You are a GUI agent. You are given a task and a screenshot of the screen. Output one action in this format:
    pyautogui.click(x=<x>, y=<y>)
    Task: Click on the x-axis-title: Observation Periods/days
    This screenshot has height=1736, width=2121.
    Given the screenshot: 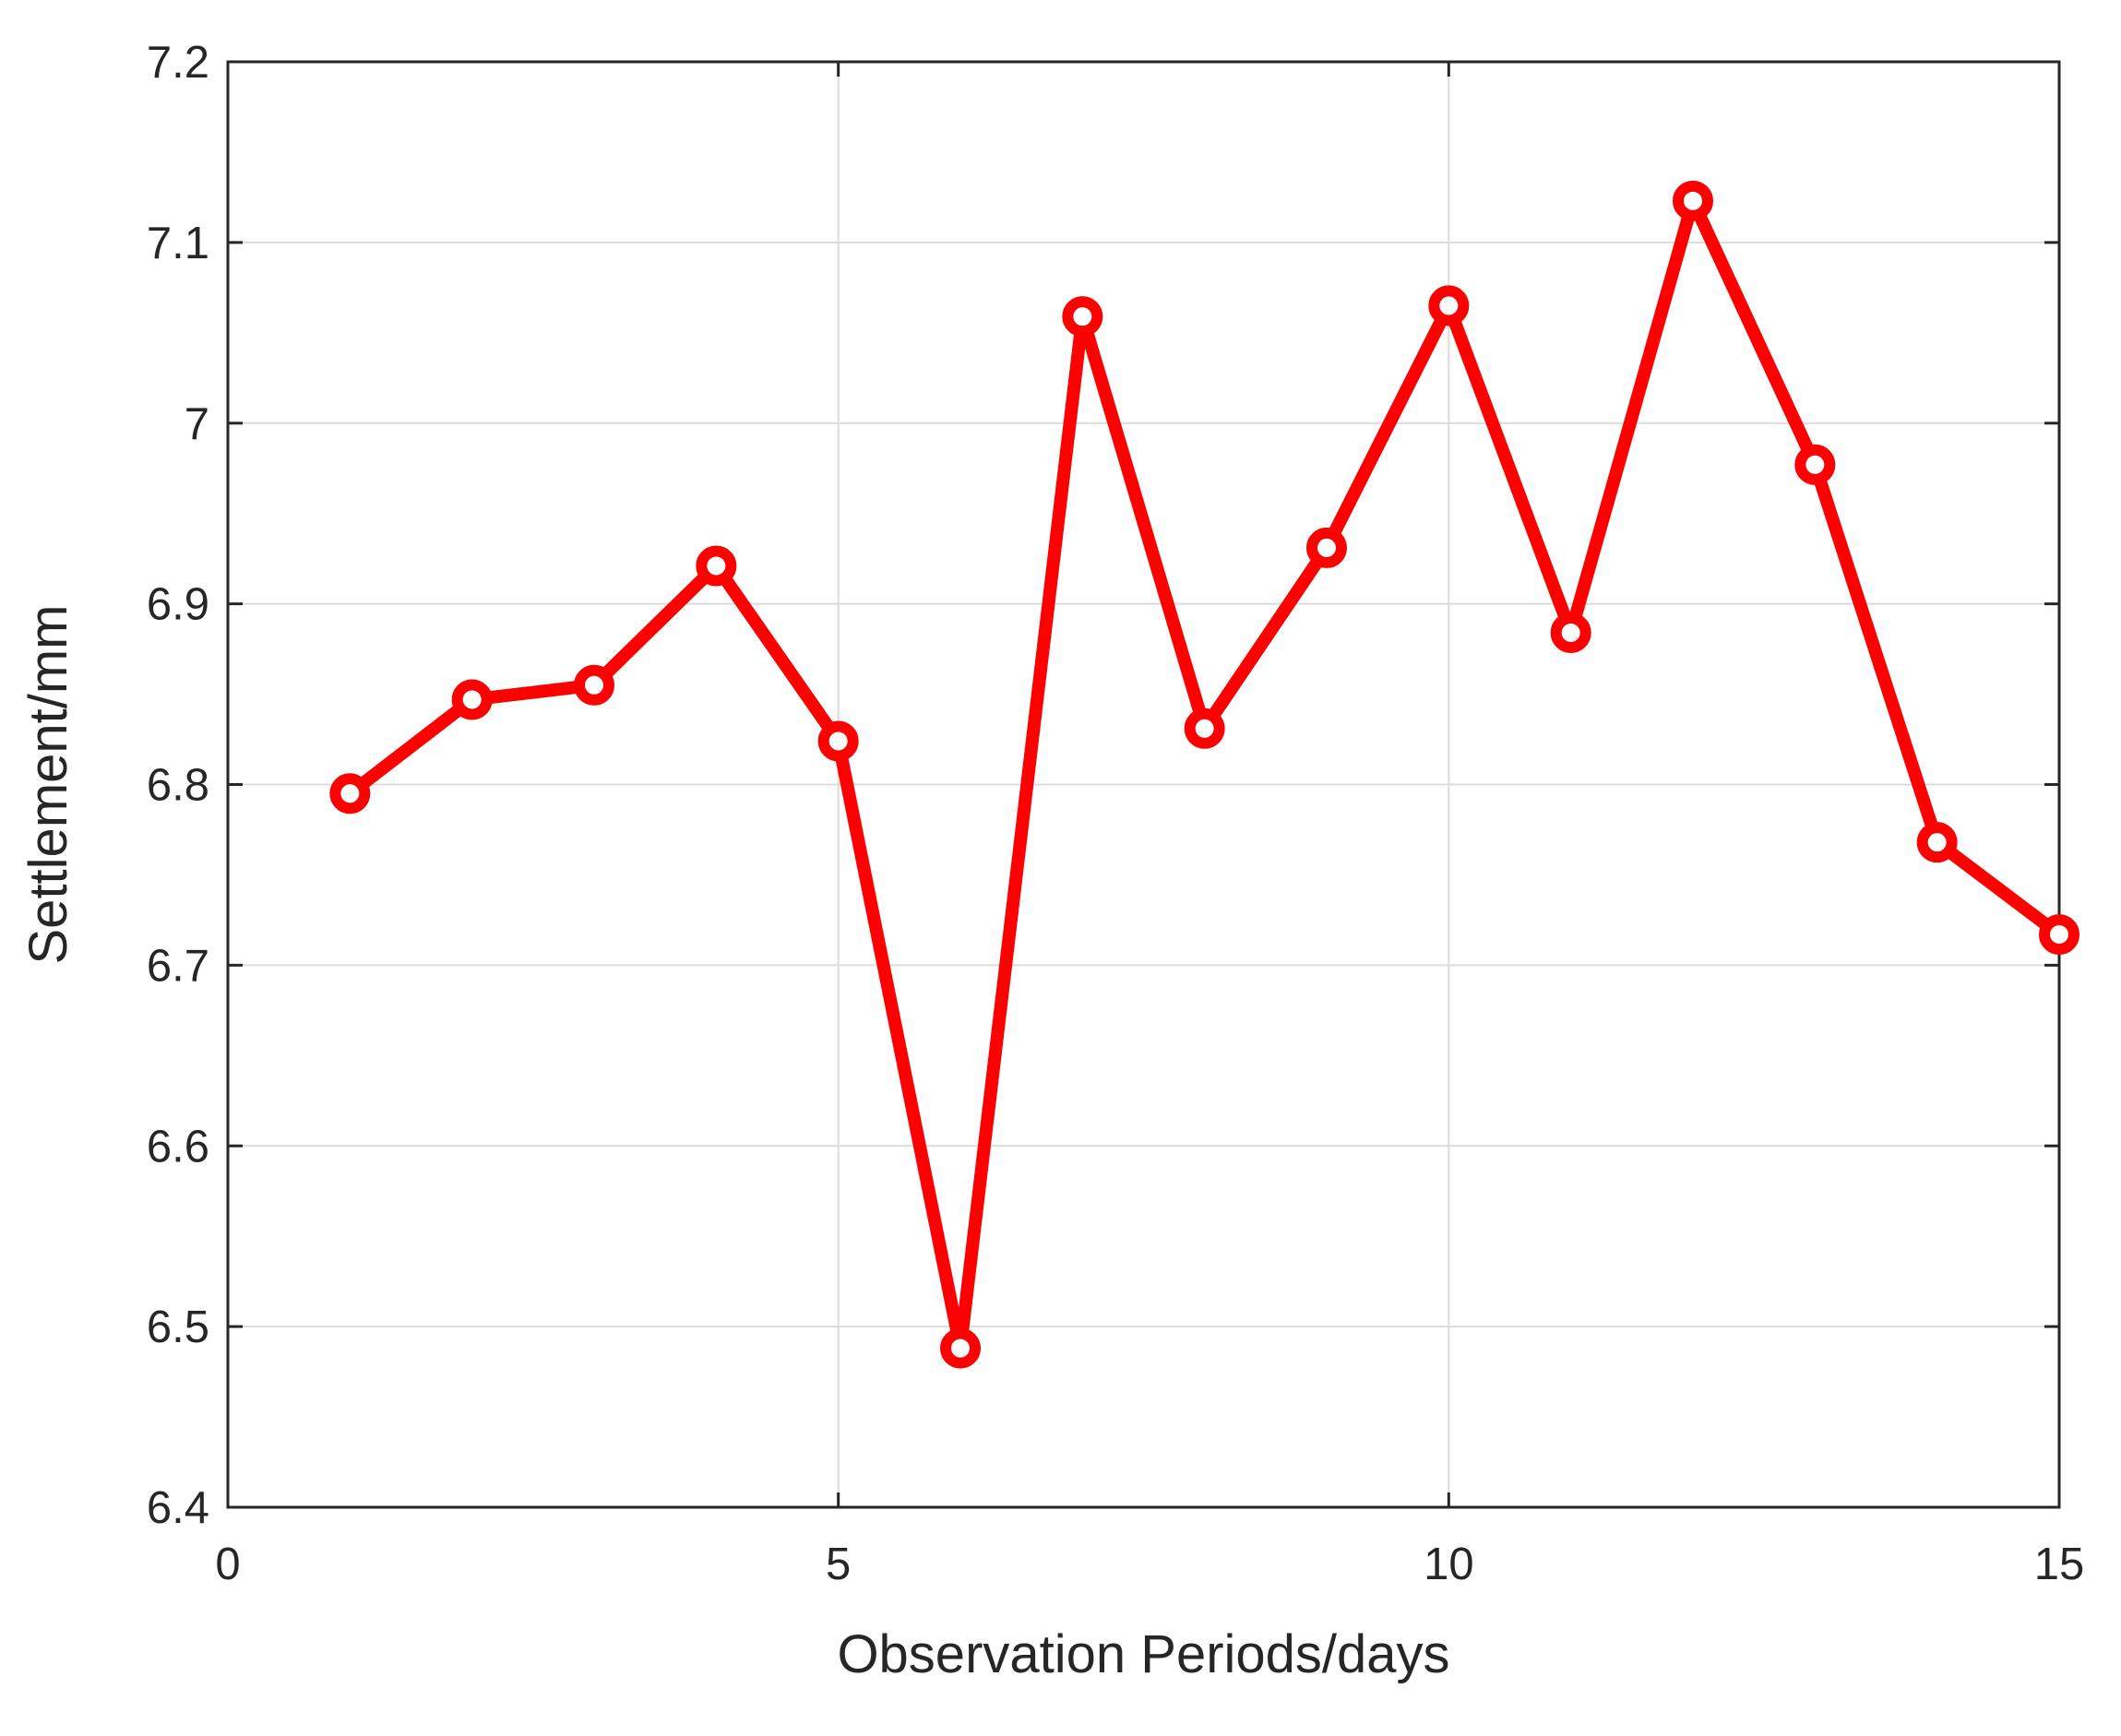 What is the action you would take?
    pyautogui.click(x=1143, y=1654)
    